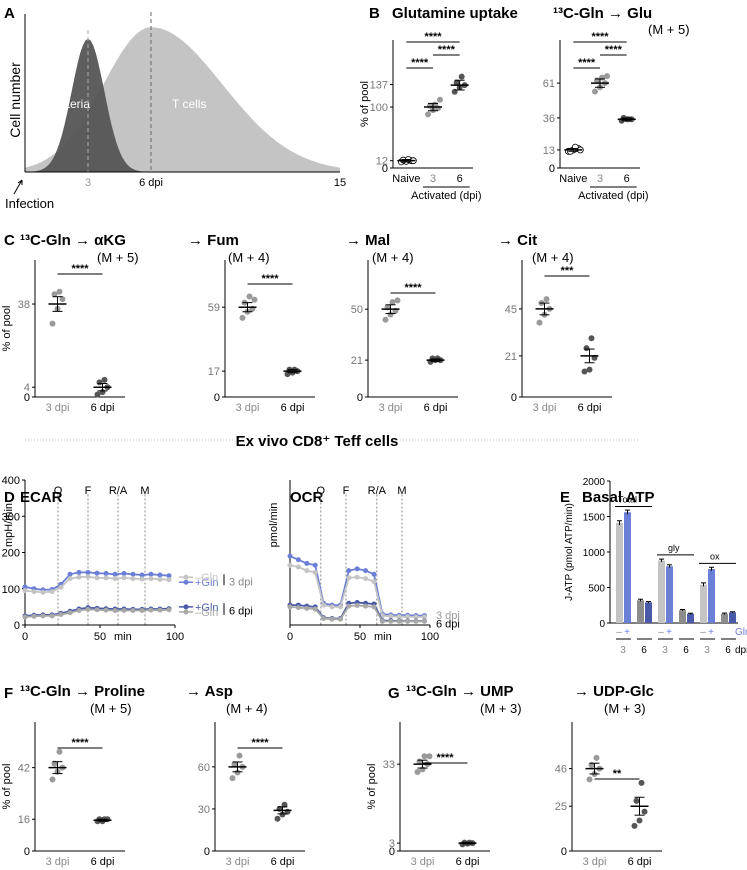 The width and height of the screenshot is (747, 870). I want to click on chart-title: → Cit, so click(517, 240).